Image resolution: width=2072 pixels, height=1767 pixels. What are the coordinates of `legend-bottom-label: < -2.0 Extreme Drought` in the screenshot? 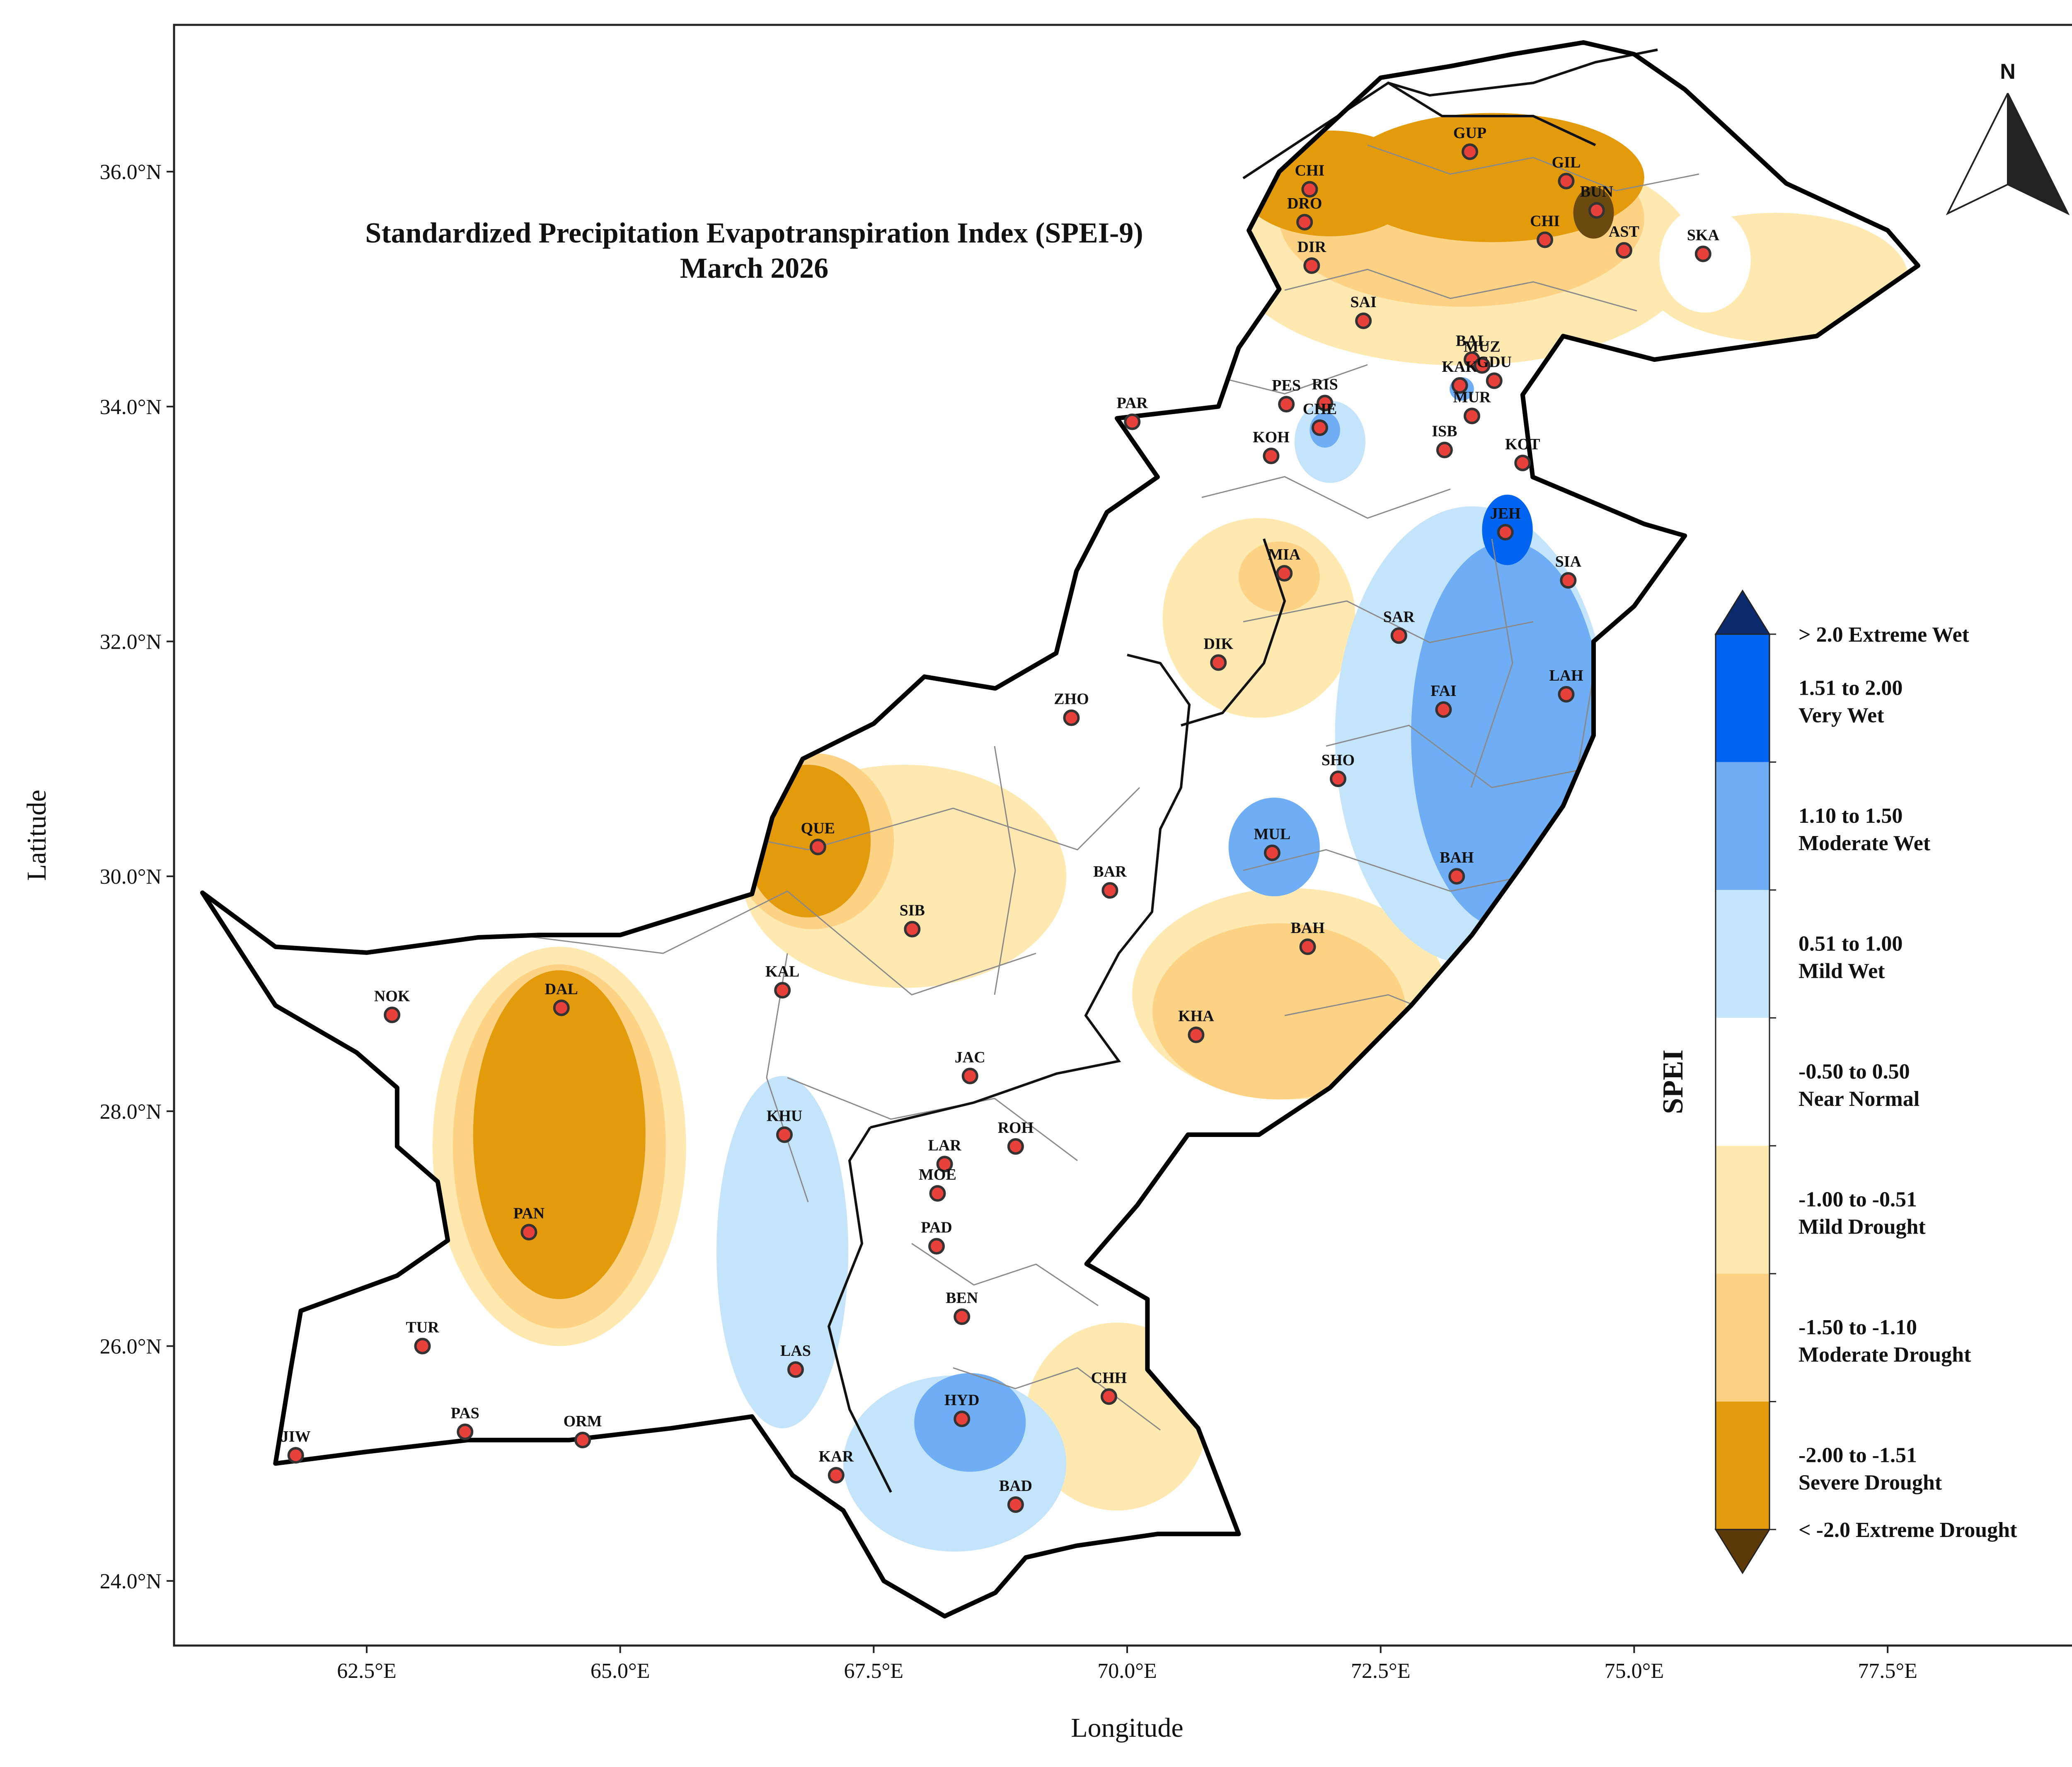 It's located at (1907, 1530).